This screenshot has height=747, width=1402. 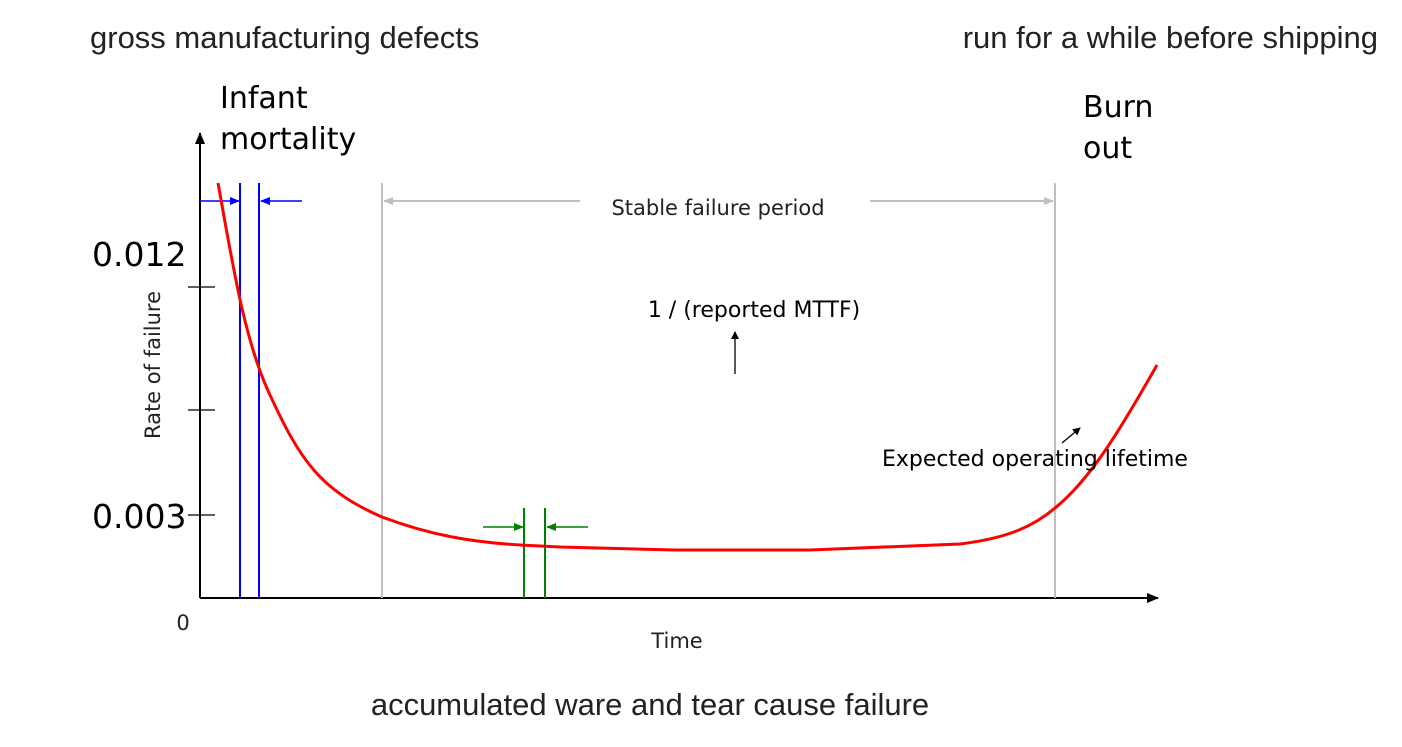 I want to click on infant-label-line1: Infant, so click(x=264, y=98).